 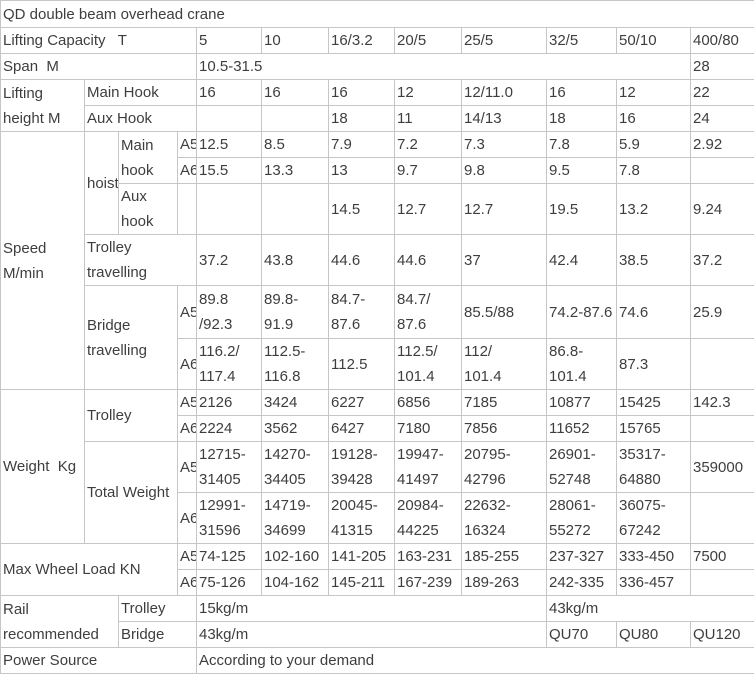 What do you see at coordinates (444, 67) in the screenshot?
I see `span-range-value: 10.5-31.5` at bounding box center [444, 67].